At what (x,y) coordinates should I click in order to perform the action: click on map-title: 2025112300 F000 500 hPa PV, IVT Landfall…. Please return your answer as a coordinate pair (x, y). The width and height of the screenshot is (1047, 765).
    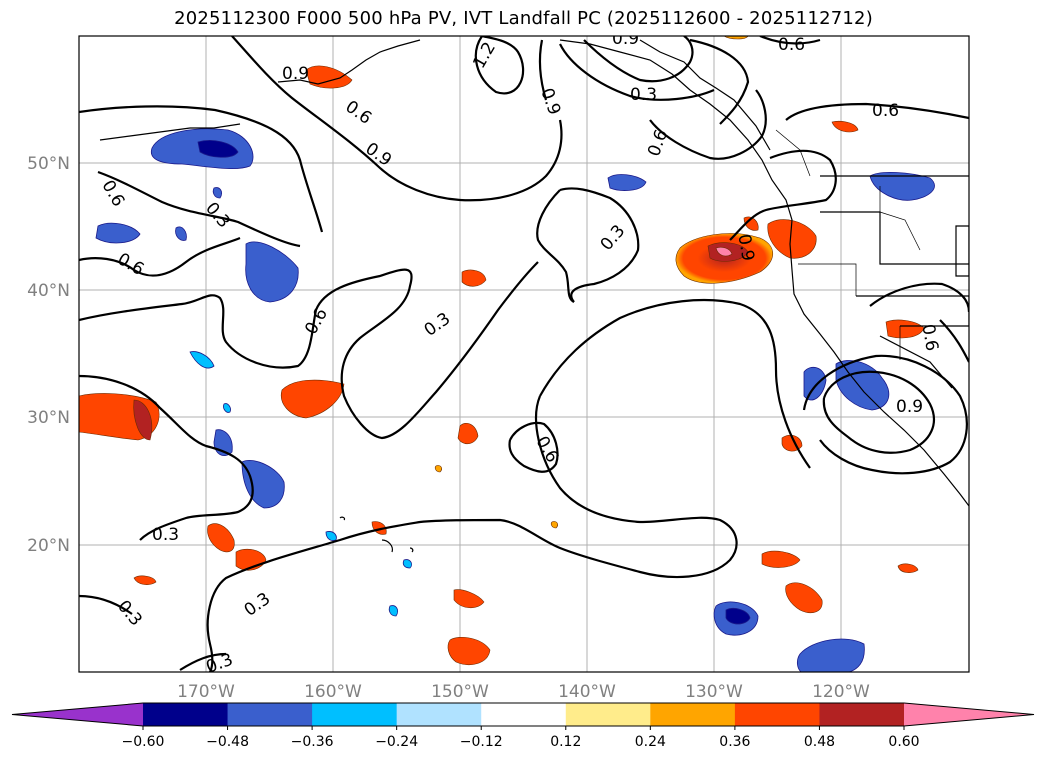
    Looking at the image, I should click on (523, 18).